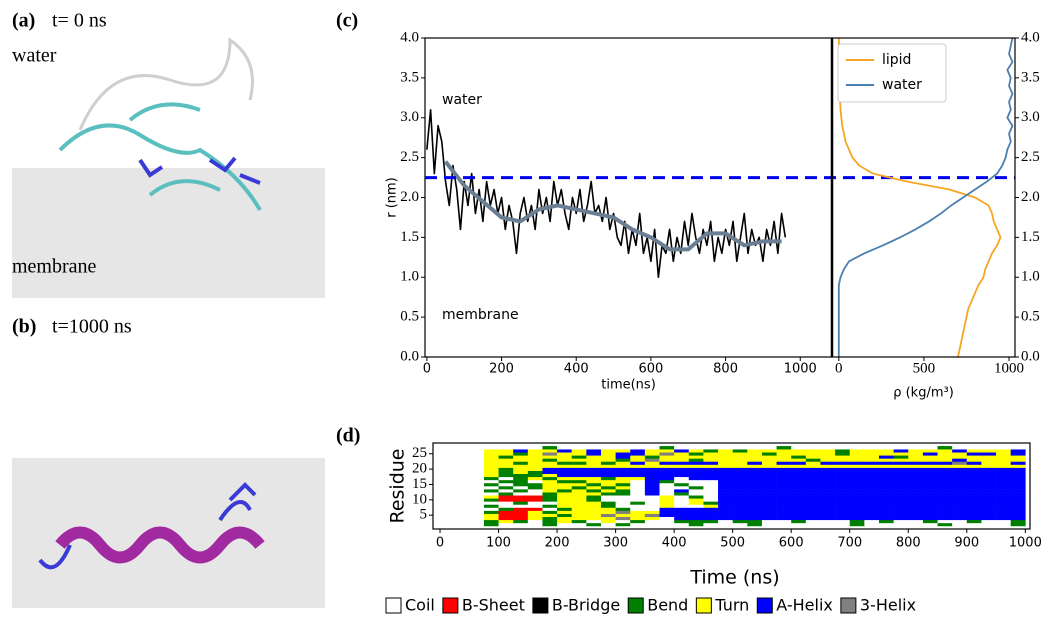 The height and width of the screenshot is (619, 1043). I want to click on y-axis-label: r (nm), so click(392, 197).